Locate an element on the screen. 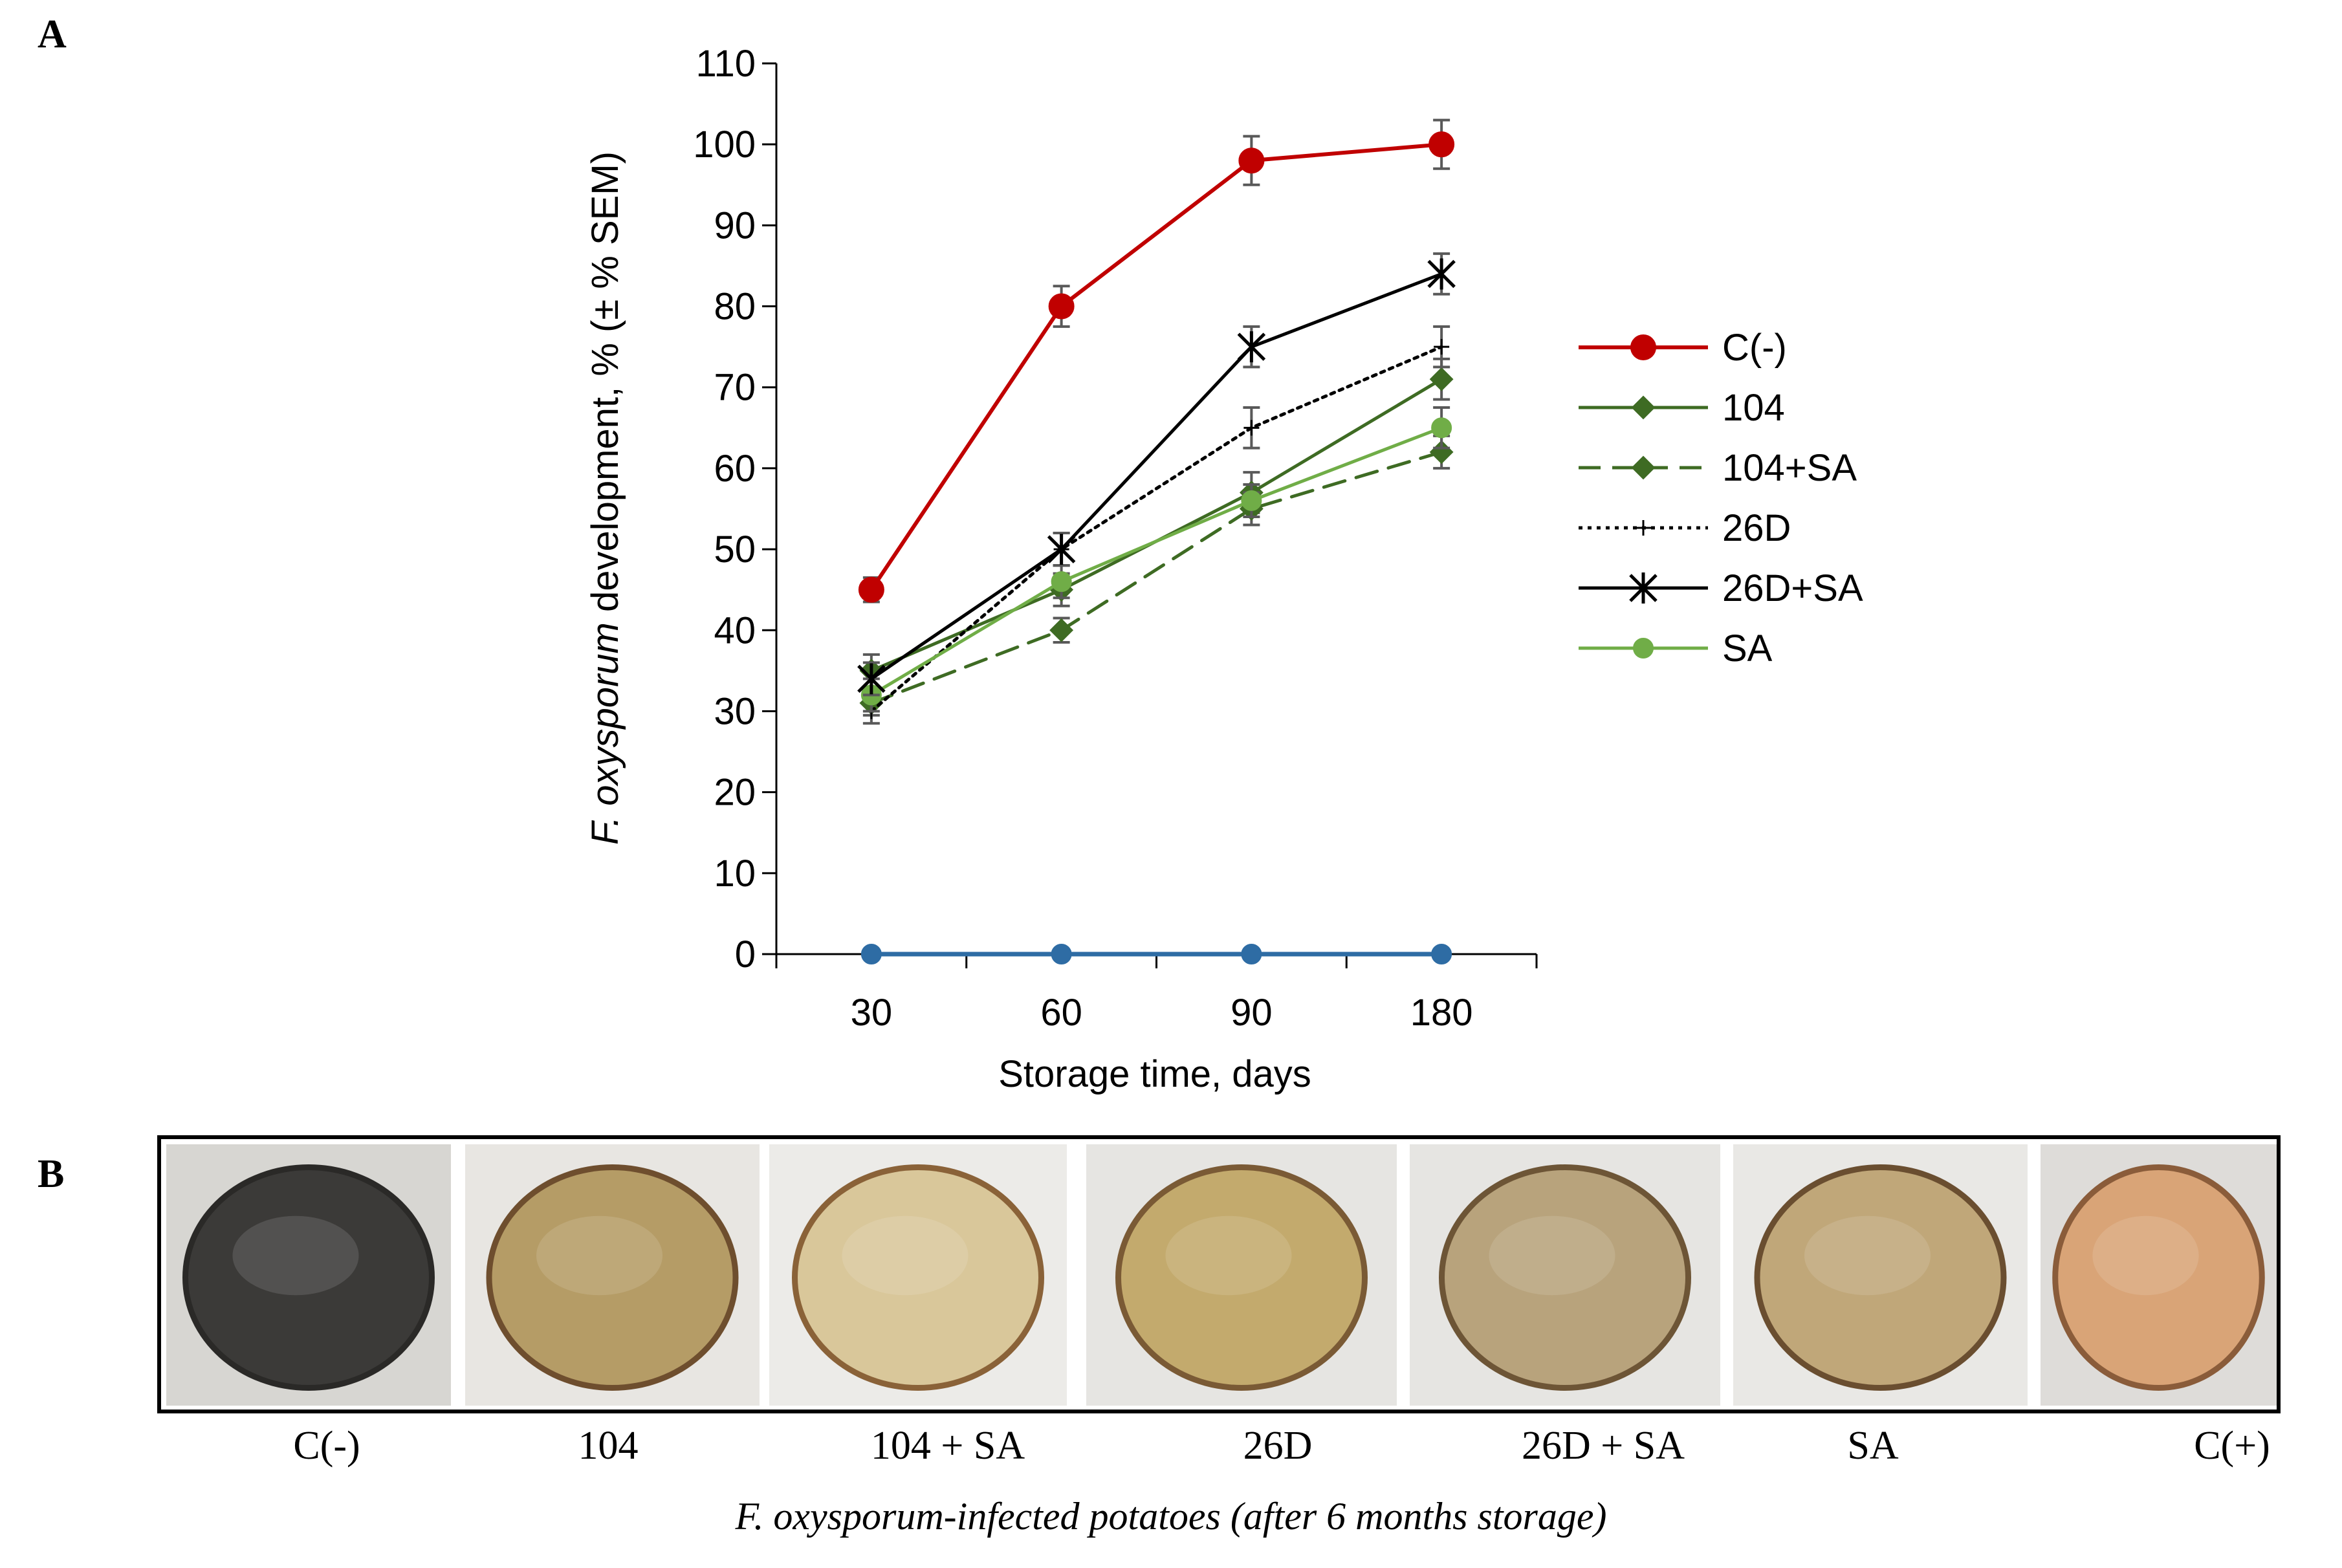  y-tick-label: 60 is located at coordinates (735, 469).